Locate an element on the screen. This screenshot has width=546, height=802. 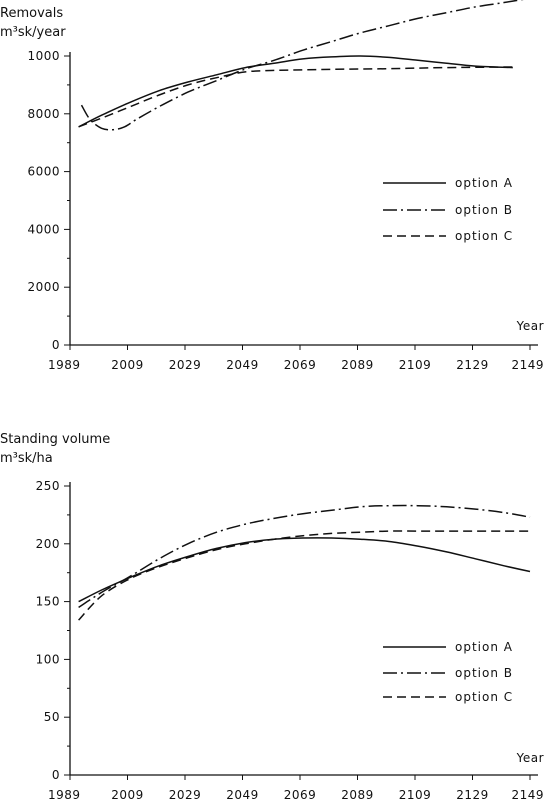
chart1-series-option-a-line is located at coordinates (295, 91).